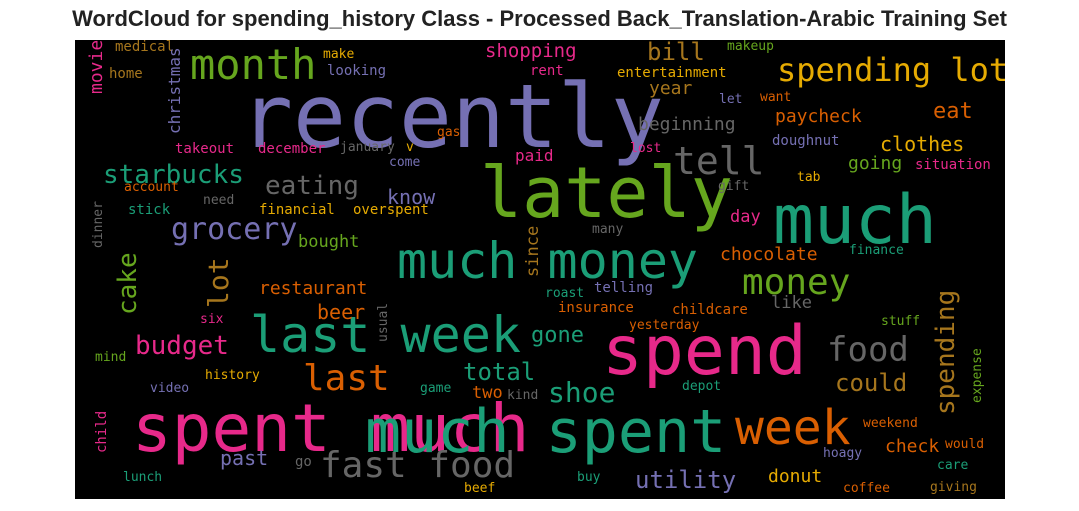  Describe the element at coordinates (341, 312) in the screenshot. I see `word-beer: beer` at that location.